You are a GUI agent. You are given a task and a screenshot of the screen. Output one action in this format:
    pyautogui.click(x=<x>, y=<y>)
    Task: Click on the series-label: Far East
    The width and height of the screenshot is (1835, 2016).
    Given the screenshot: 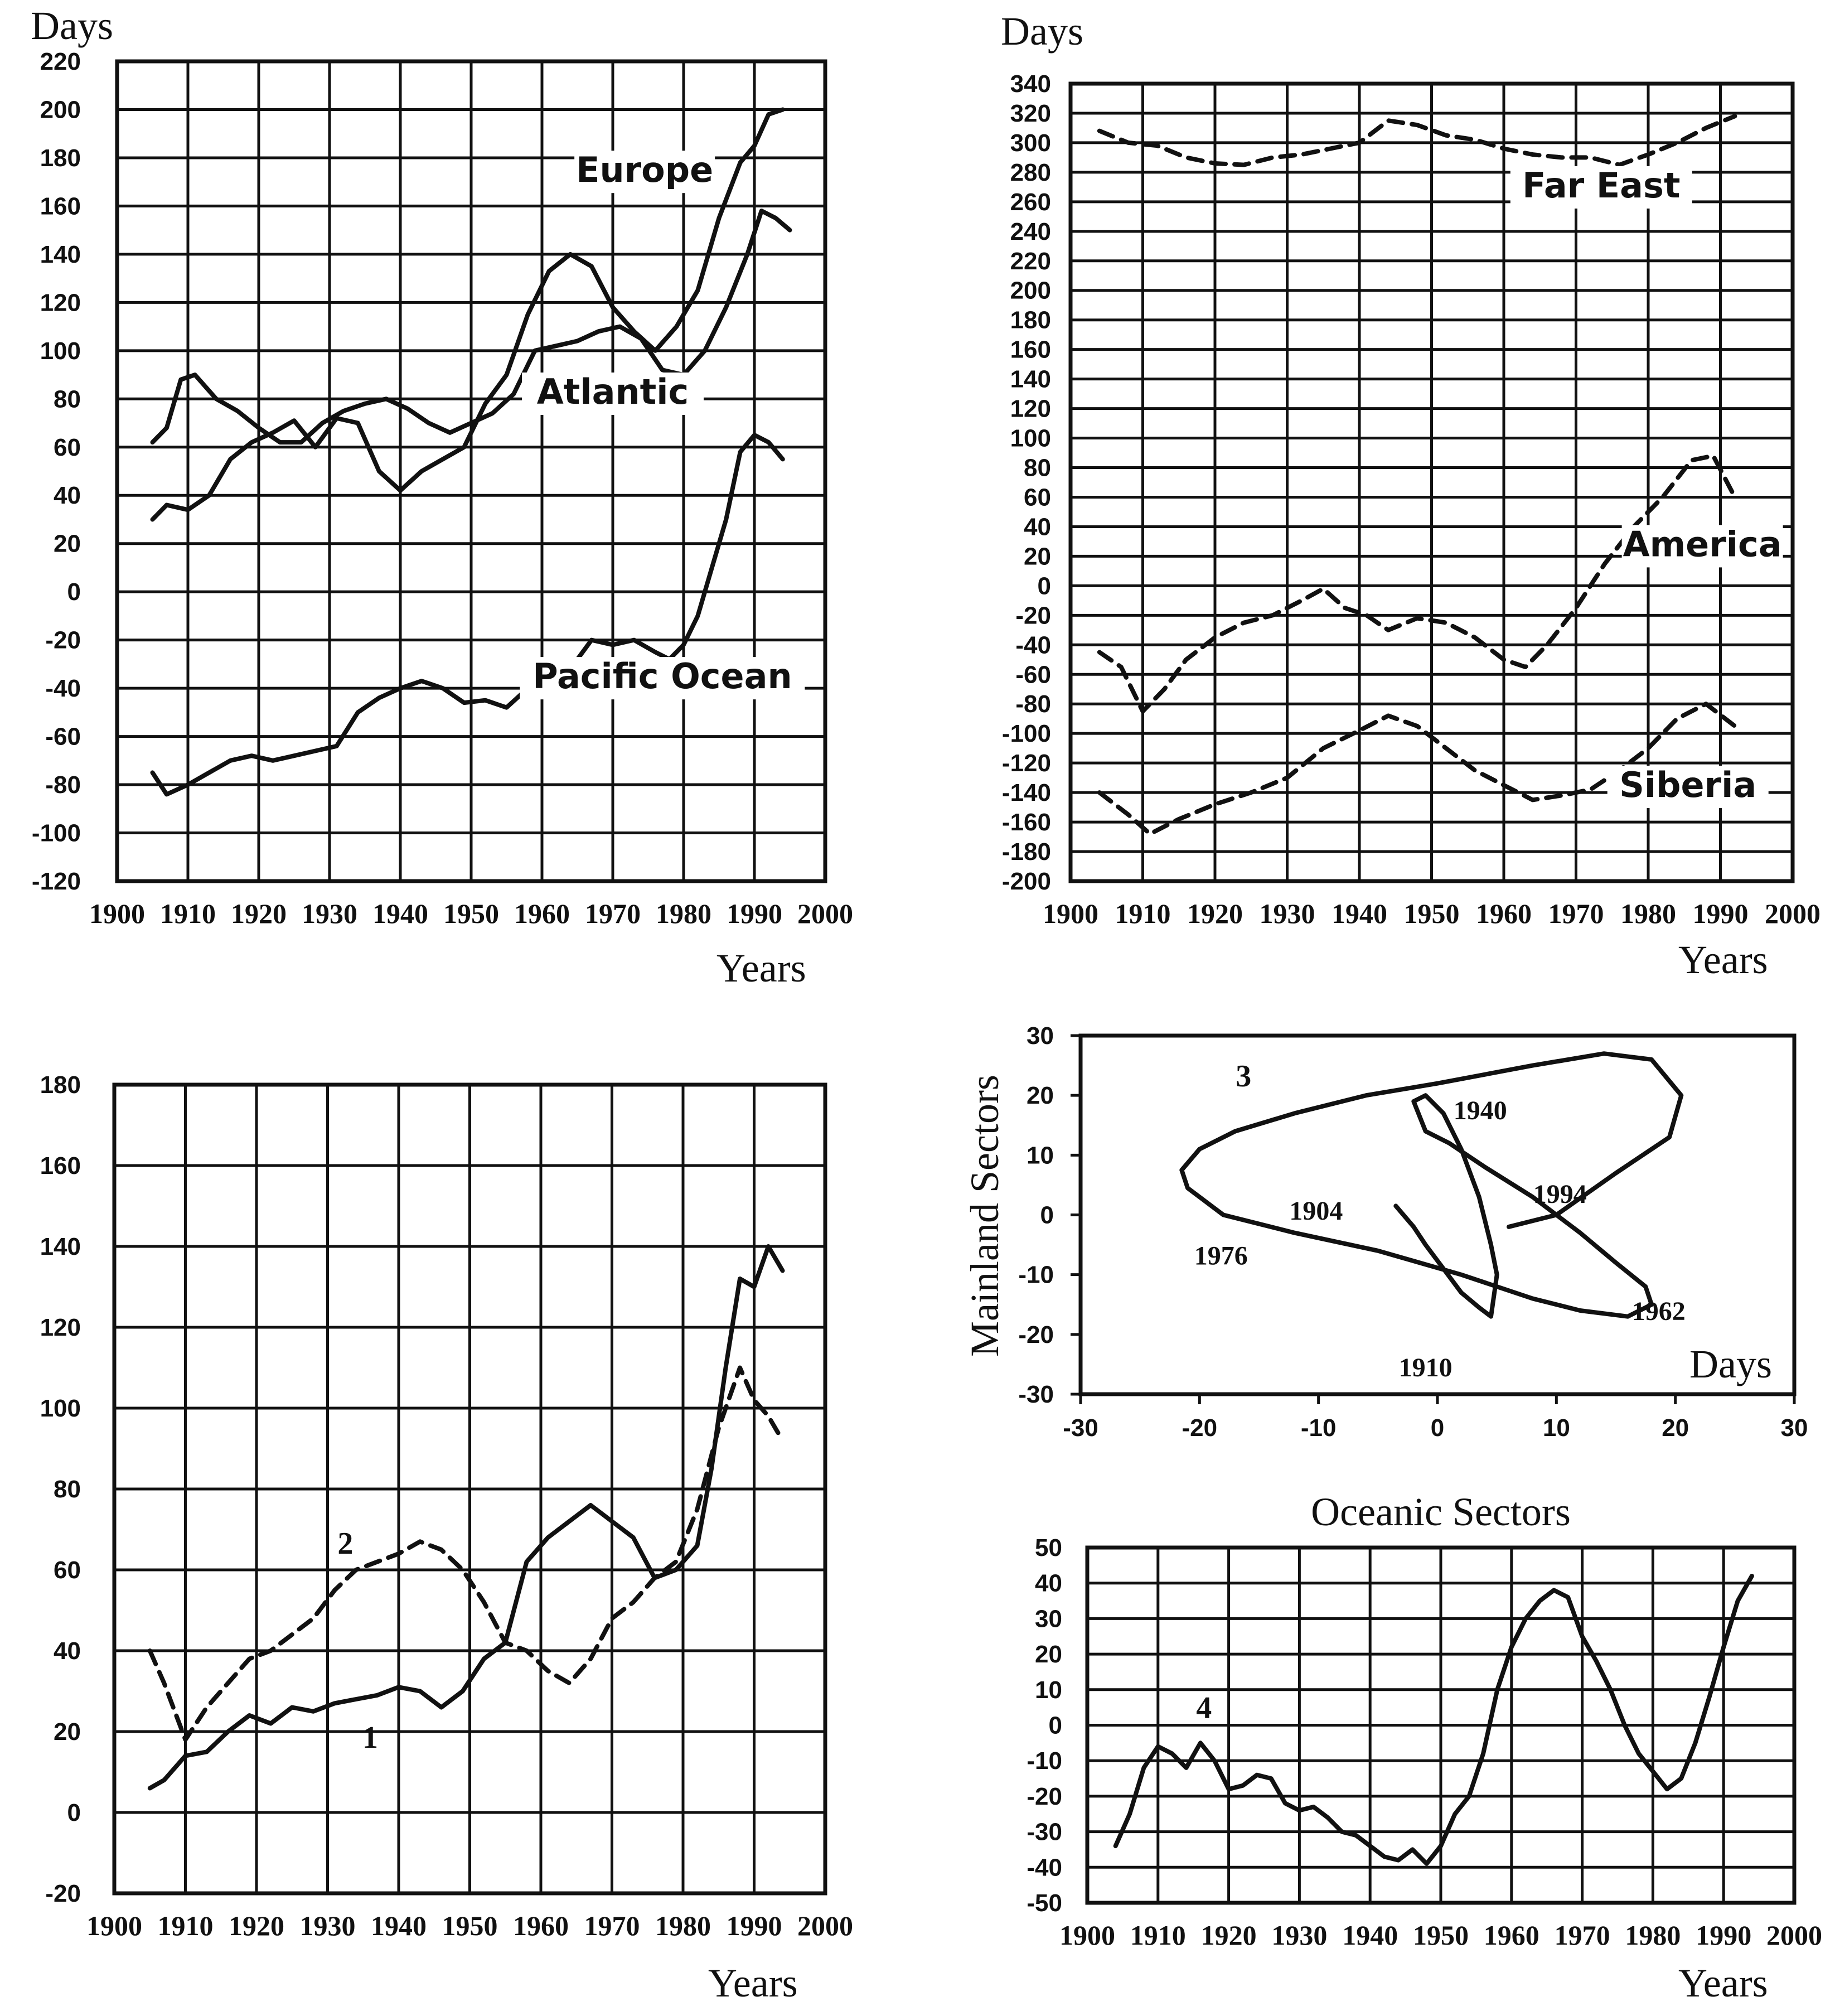 What is the action you would take?
    pyautogui.click(x=1601, y=185)
    